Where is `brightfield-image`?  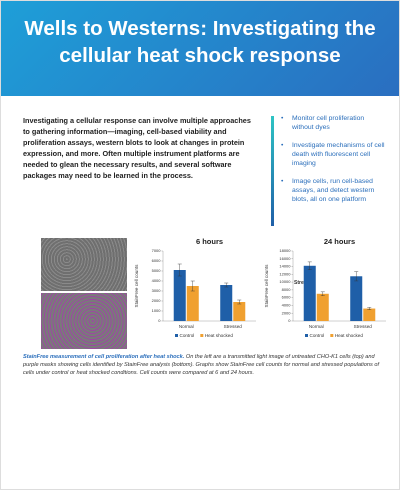 brightfield-image is located at coordinates (84, 264).